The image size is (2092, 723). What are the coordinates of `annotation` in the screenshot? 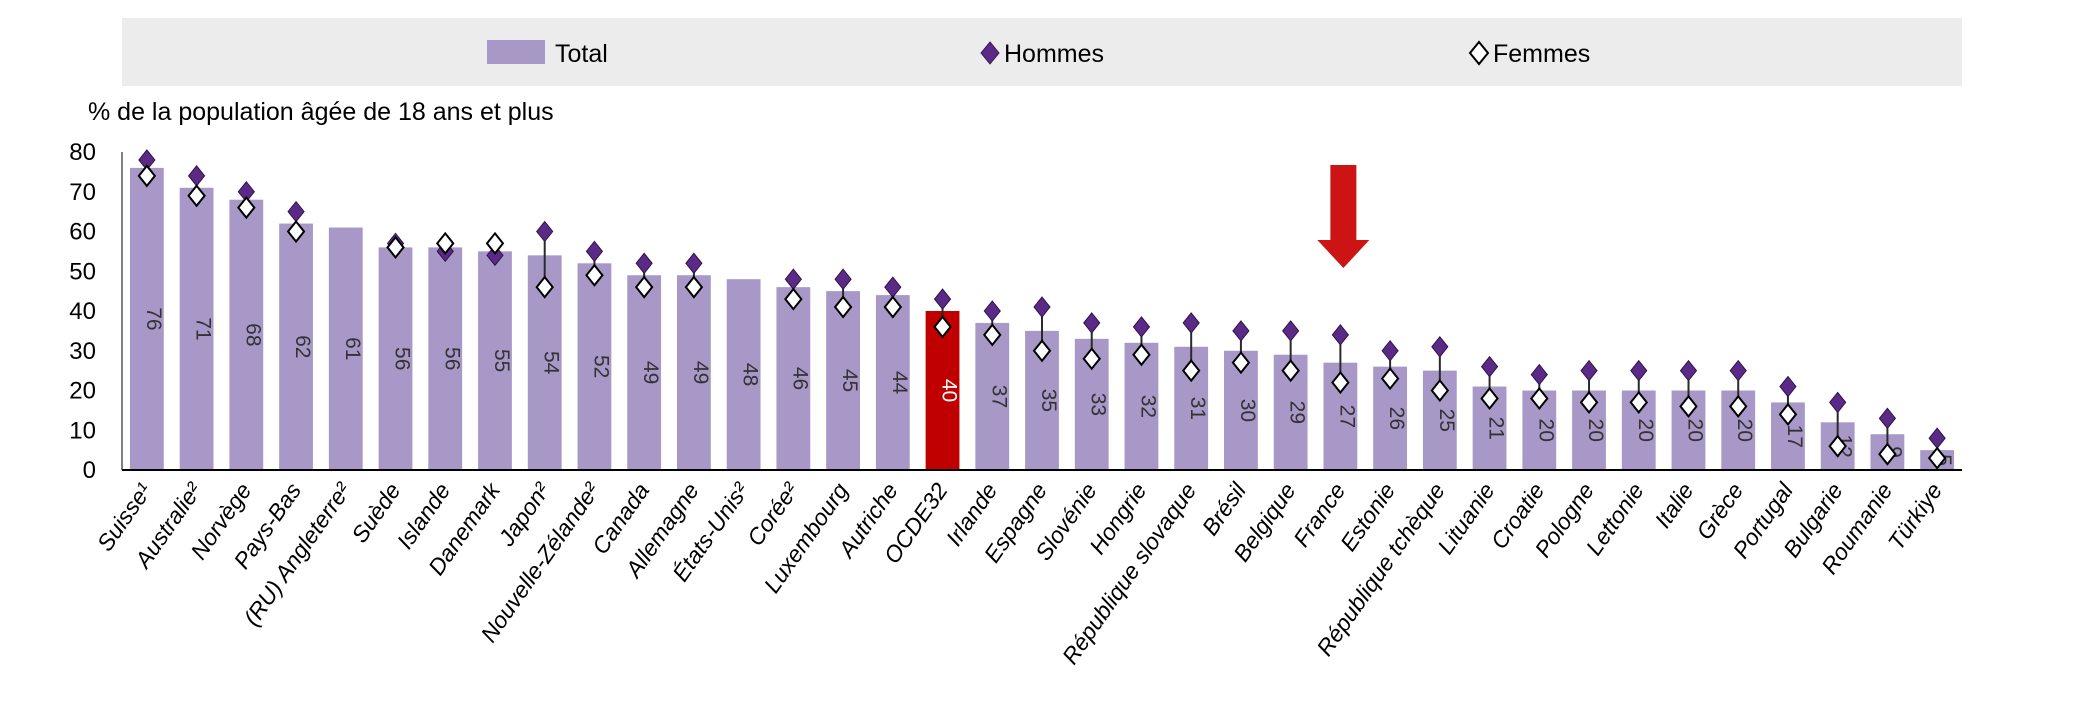 It's located at (1343, 216).